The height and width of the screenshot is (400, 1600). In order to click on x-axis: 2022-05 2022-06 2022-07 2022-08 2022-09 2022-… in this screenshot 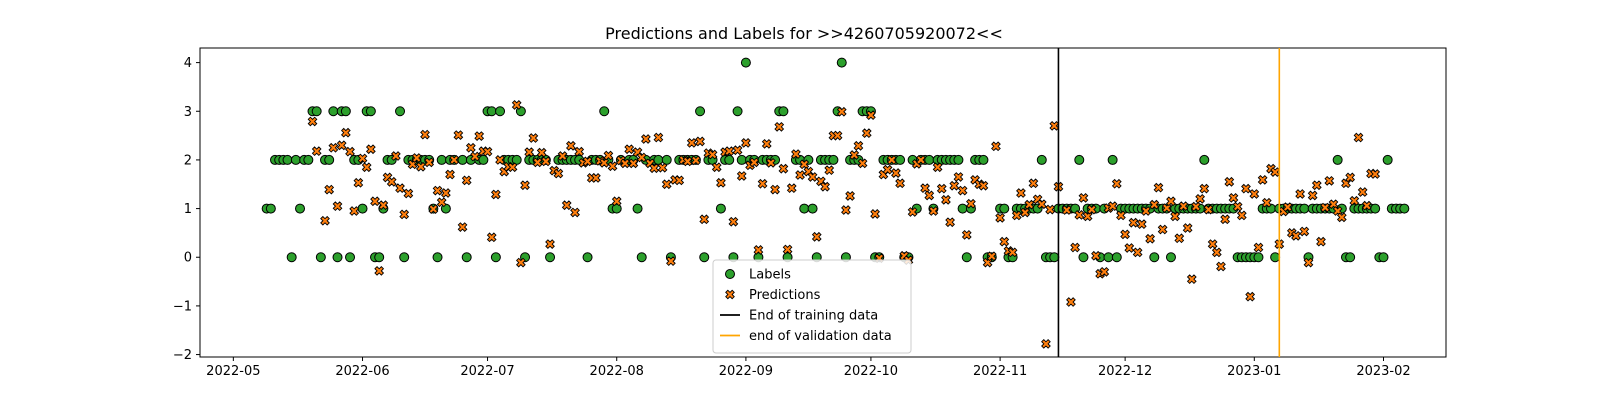, I will do `click(808, 368)`.